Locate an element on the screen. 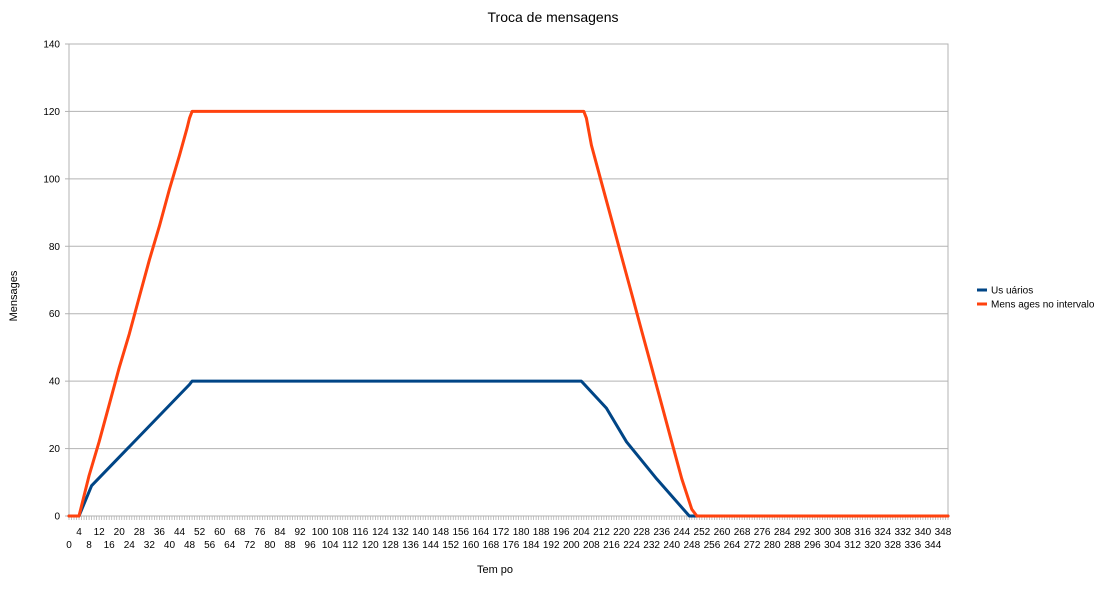  x-tick-label: 96 is located at coordinates (311, 545).